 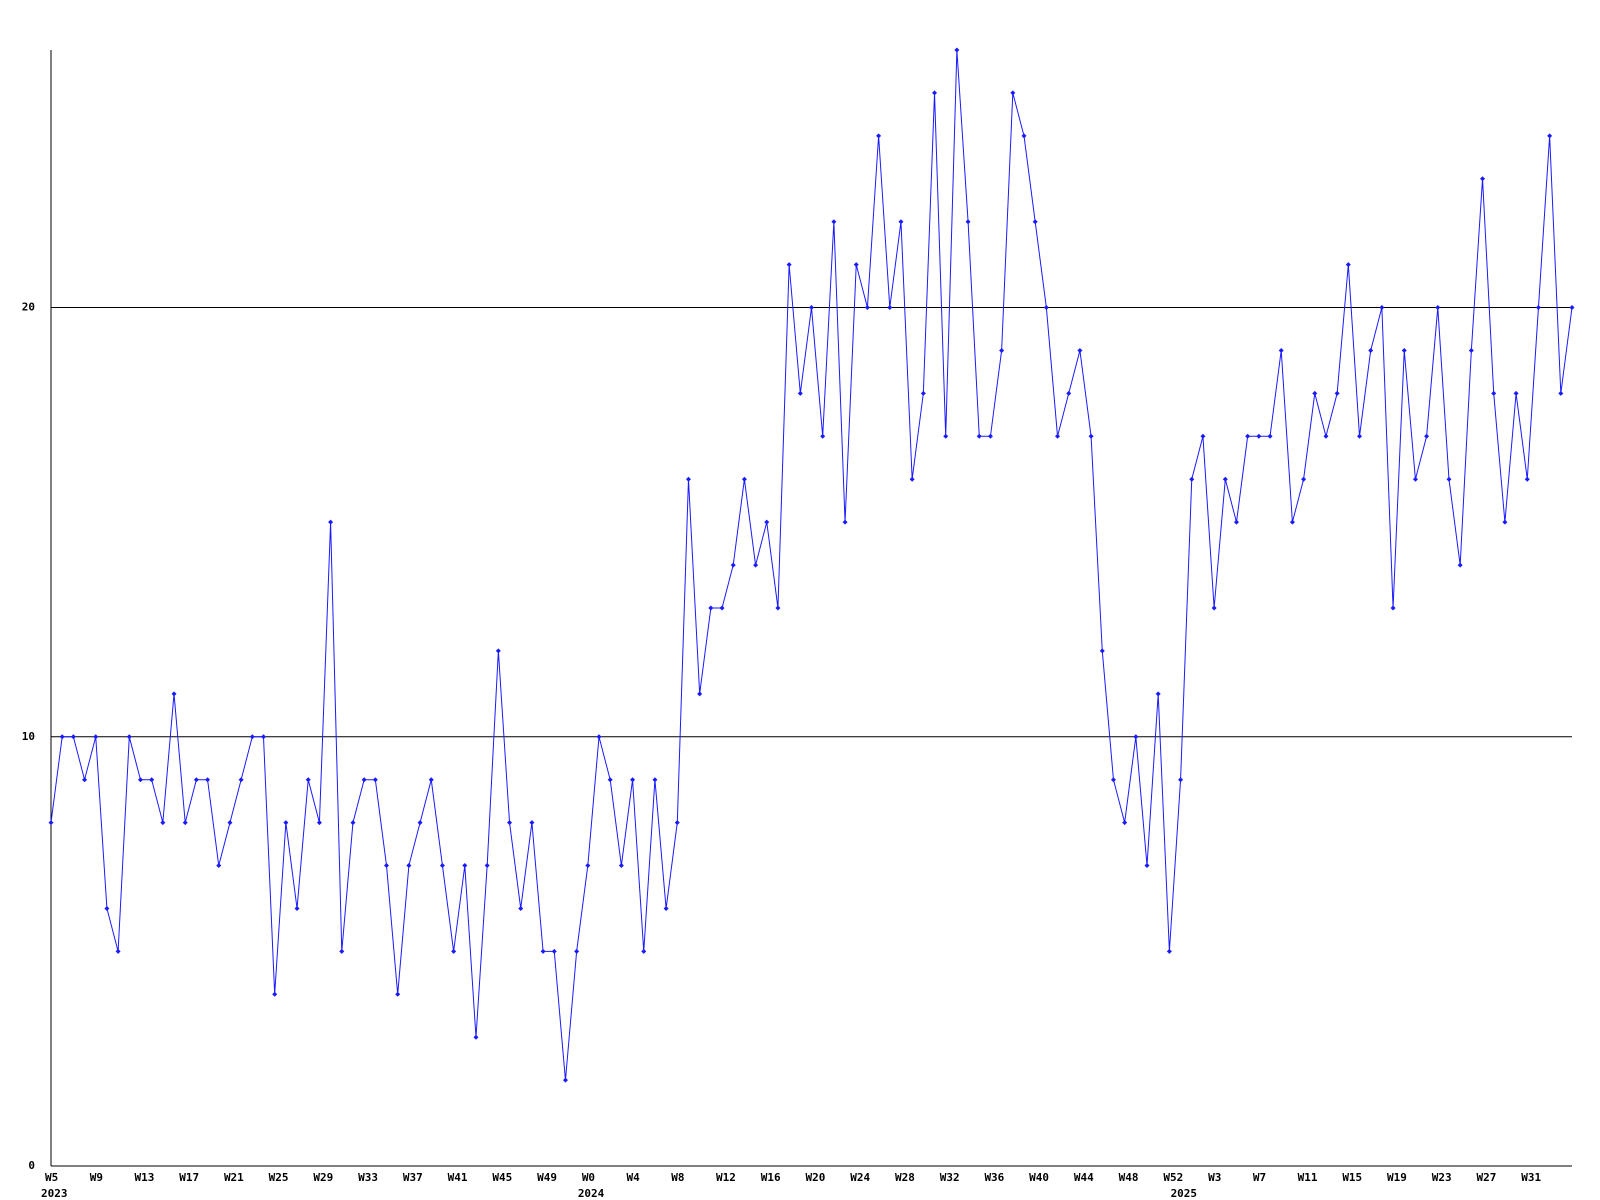 I want to click on x-tick-label: W31, so click(x=1531, y=1177).